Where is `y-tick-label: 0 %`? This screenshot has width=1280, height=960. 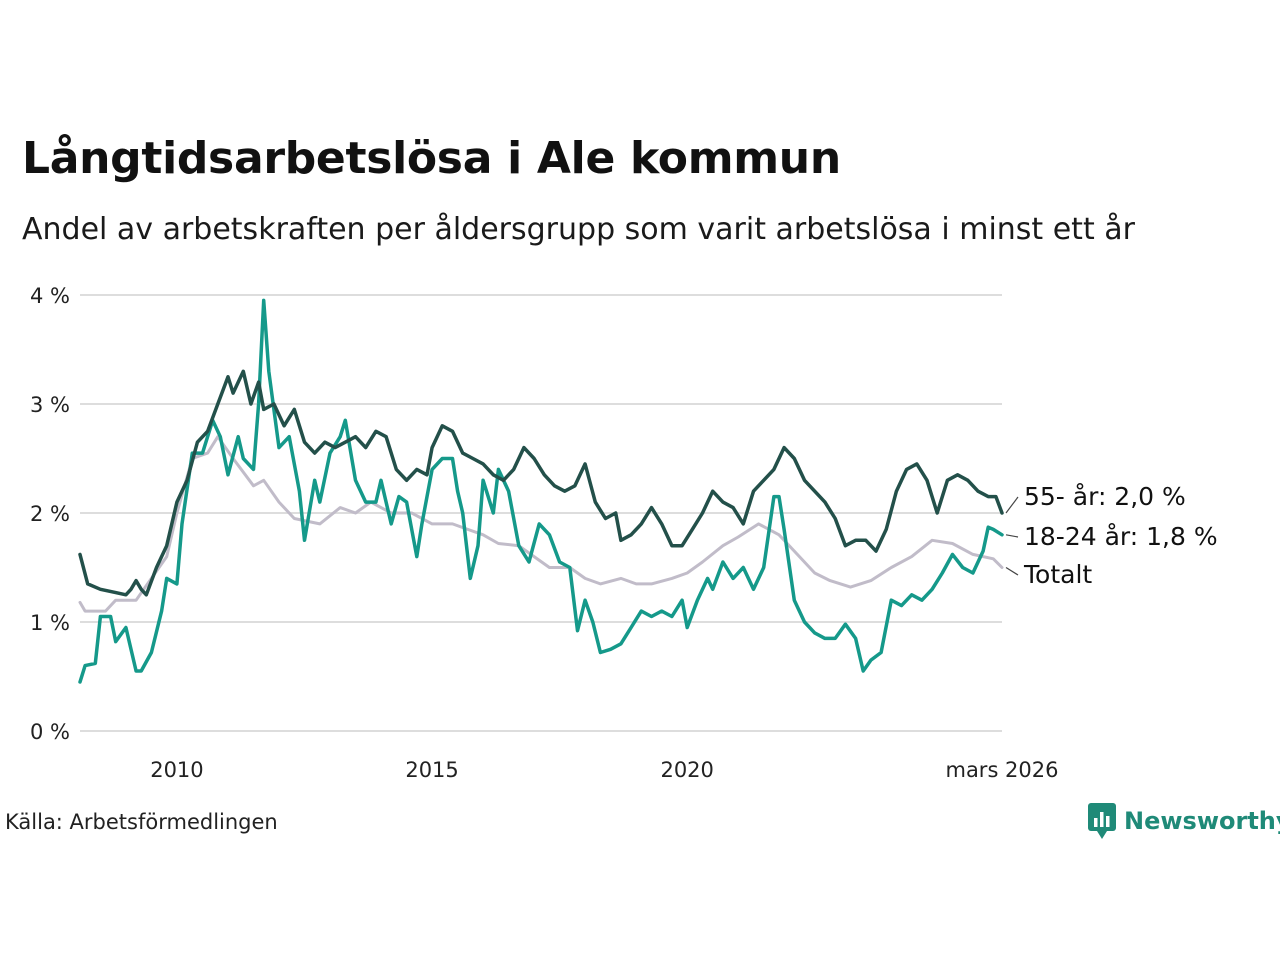
y-tick-label: 0 % is located at coordinates (50, 732).